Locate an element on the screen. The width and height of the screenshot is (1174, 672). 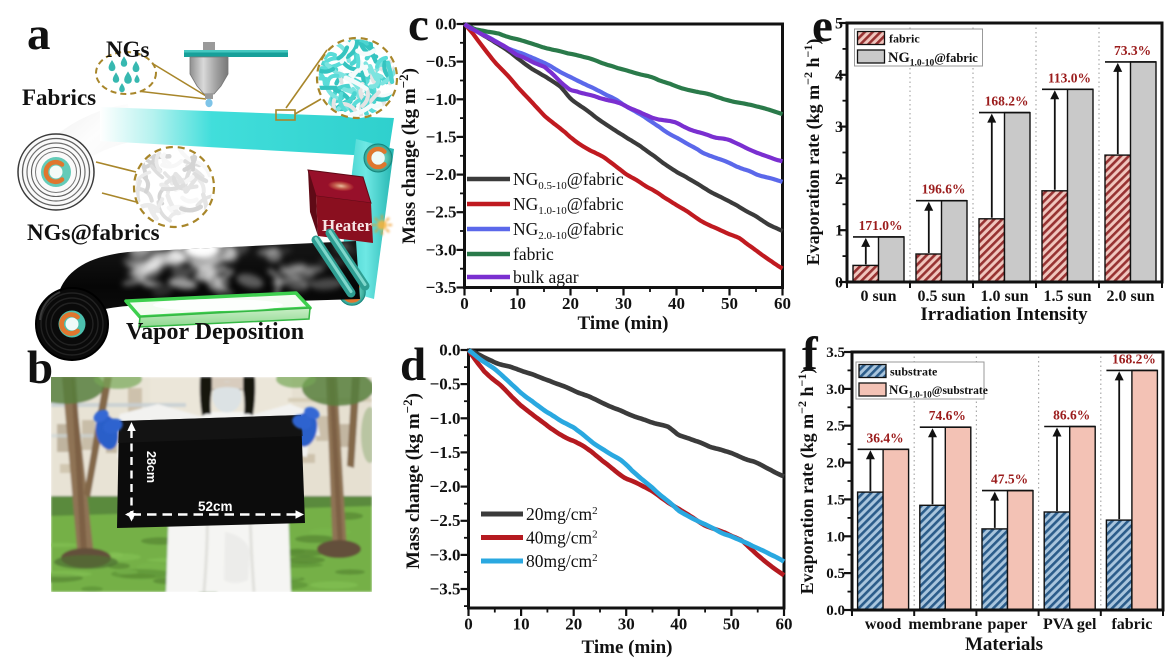
svg-text: bulk agar is located at coordinates (546, 277).